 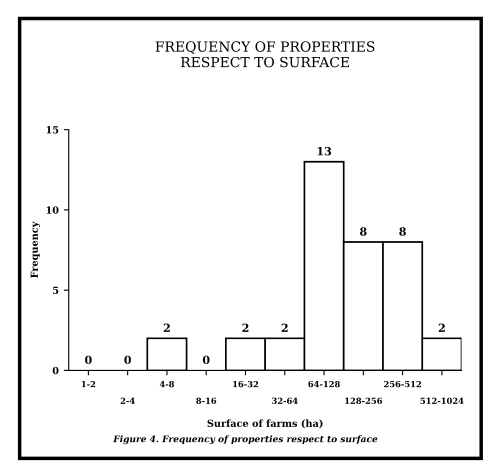 What do you see at coordinates (325, 151) in the screenshot?
I see `data-label: 13` at bounding box center [325, 151].